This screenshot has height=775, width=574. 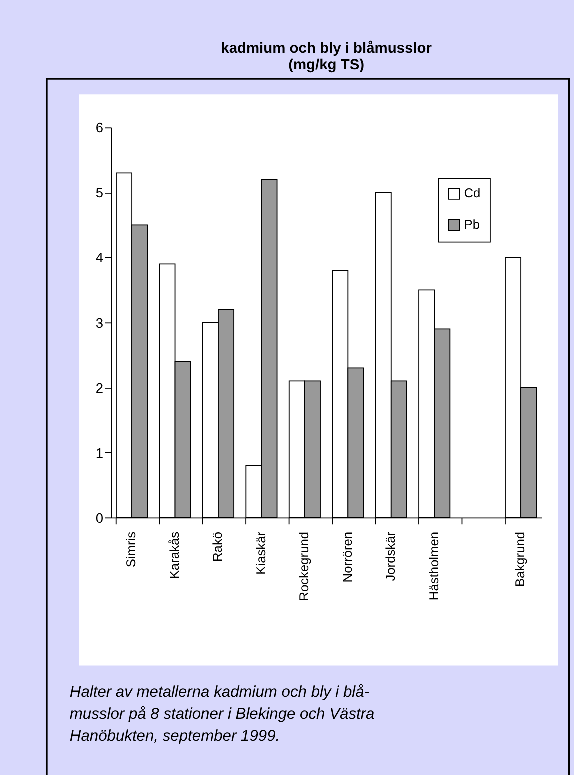 I want to click on x-tick-label: Simris, so click(x=131, y=550).